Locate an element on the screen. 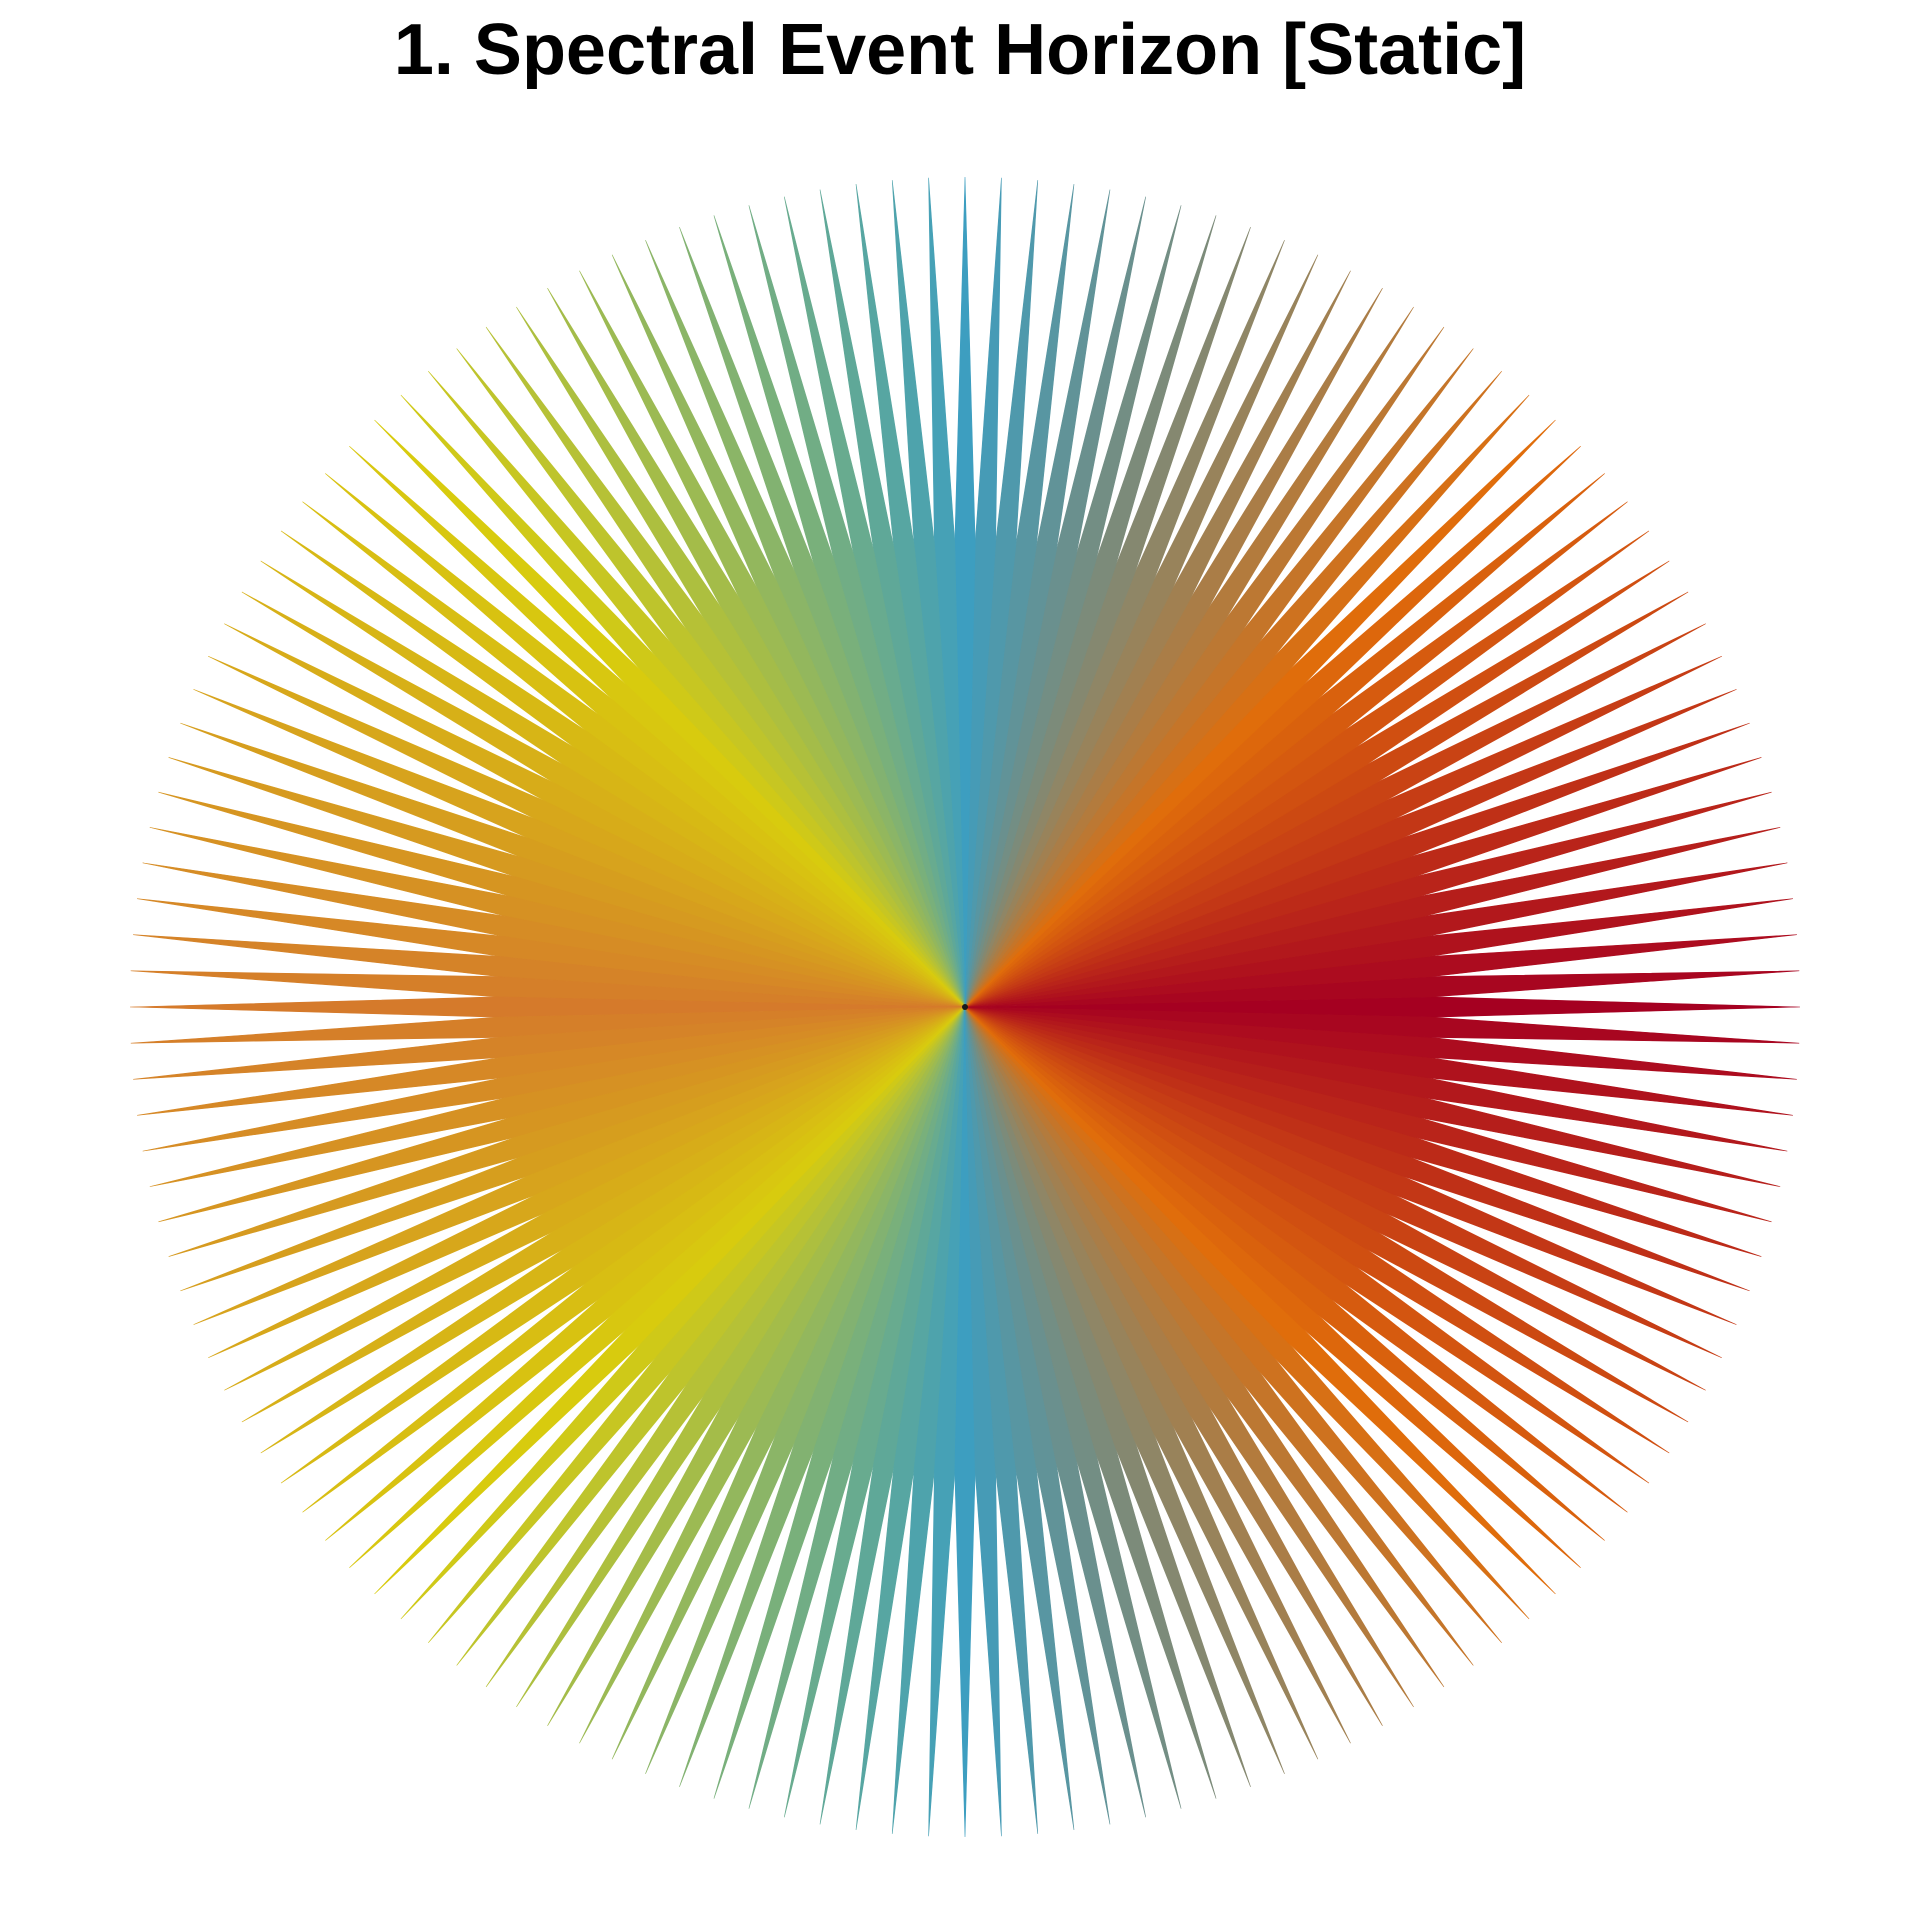 The image size is (1920, 1920). starburst-spike is located at coordinates (1382, 1025).